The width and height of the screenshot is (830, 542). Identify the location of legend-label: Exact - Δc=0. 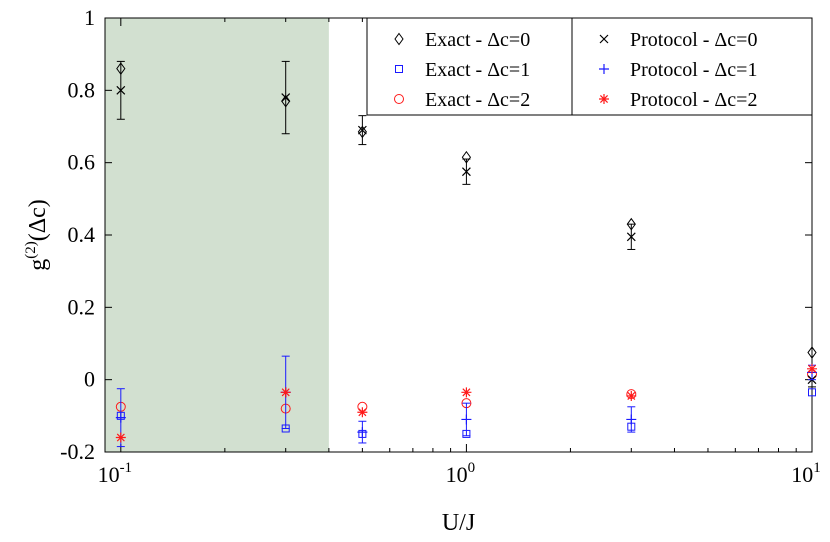
(477, 40).